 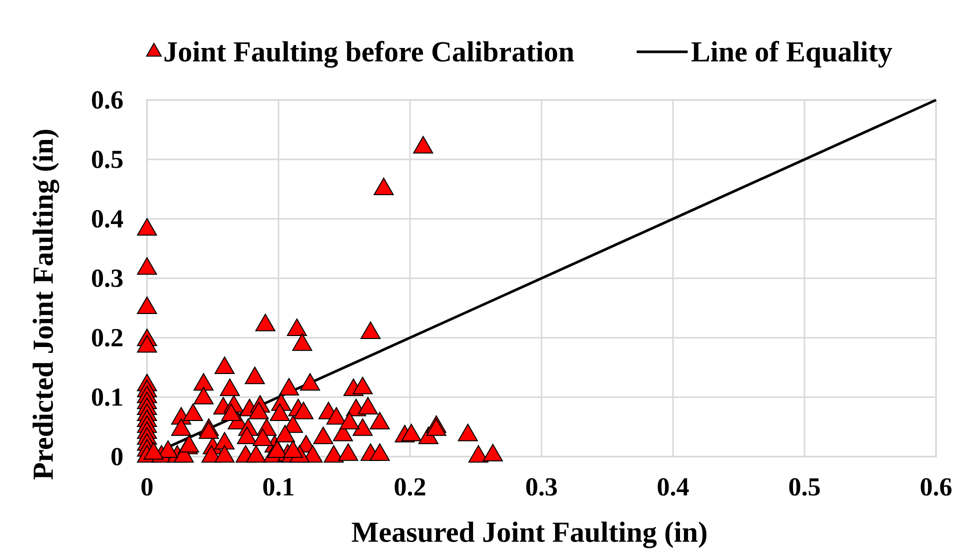 What do you see at coordinates (936, 487) in the screenshot?
I see `x-tick-label: 0.6` at bounding box center [936, 487].